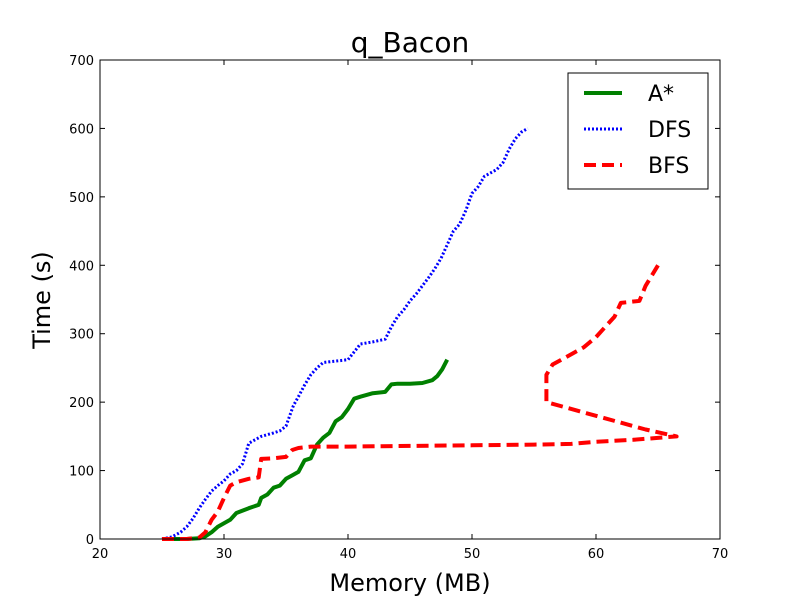 The image size is (800, 600). What do you see at coordinates (661, 94) in the screenshot?
I see `legend-label: A*` at bounding box center [661, 94].